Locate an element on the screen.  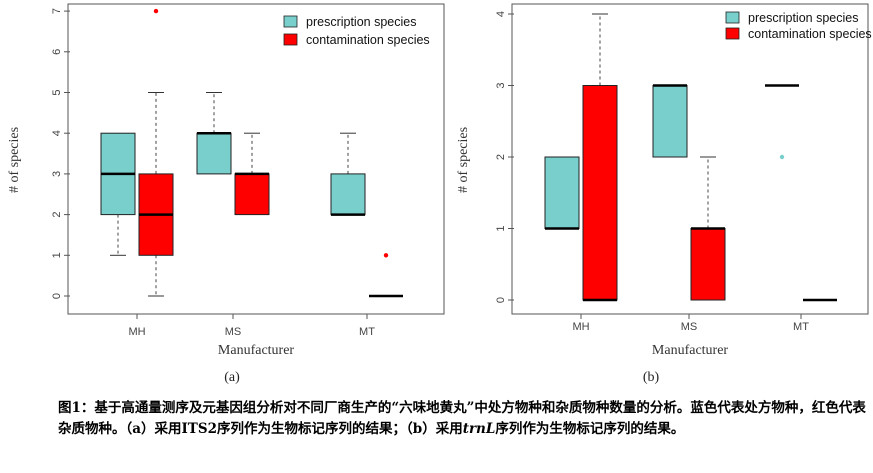
y-tick-label: 6 is located at coordinates (57, 52).